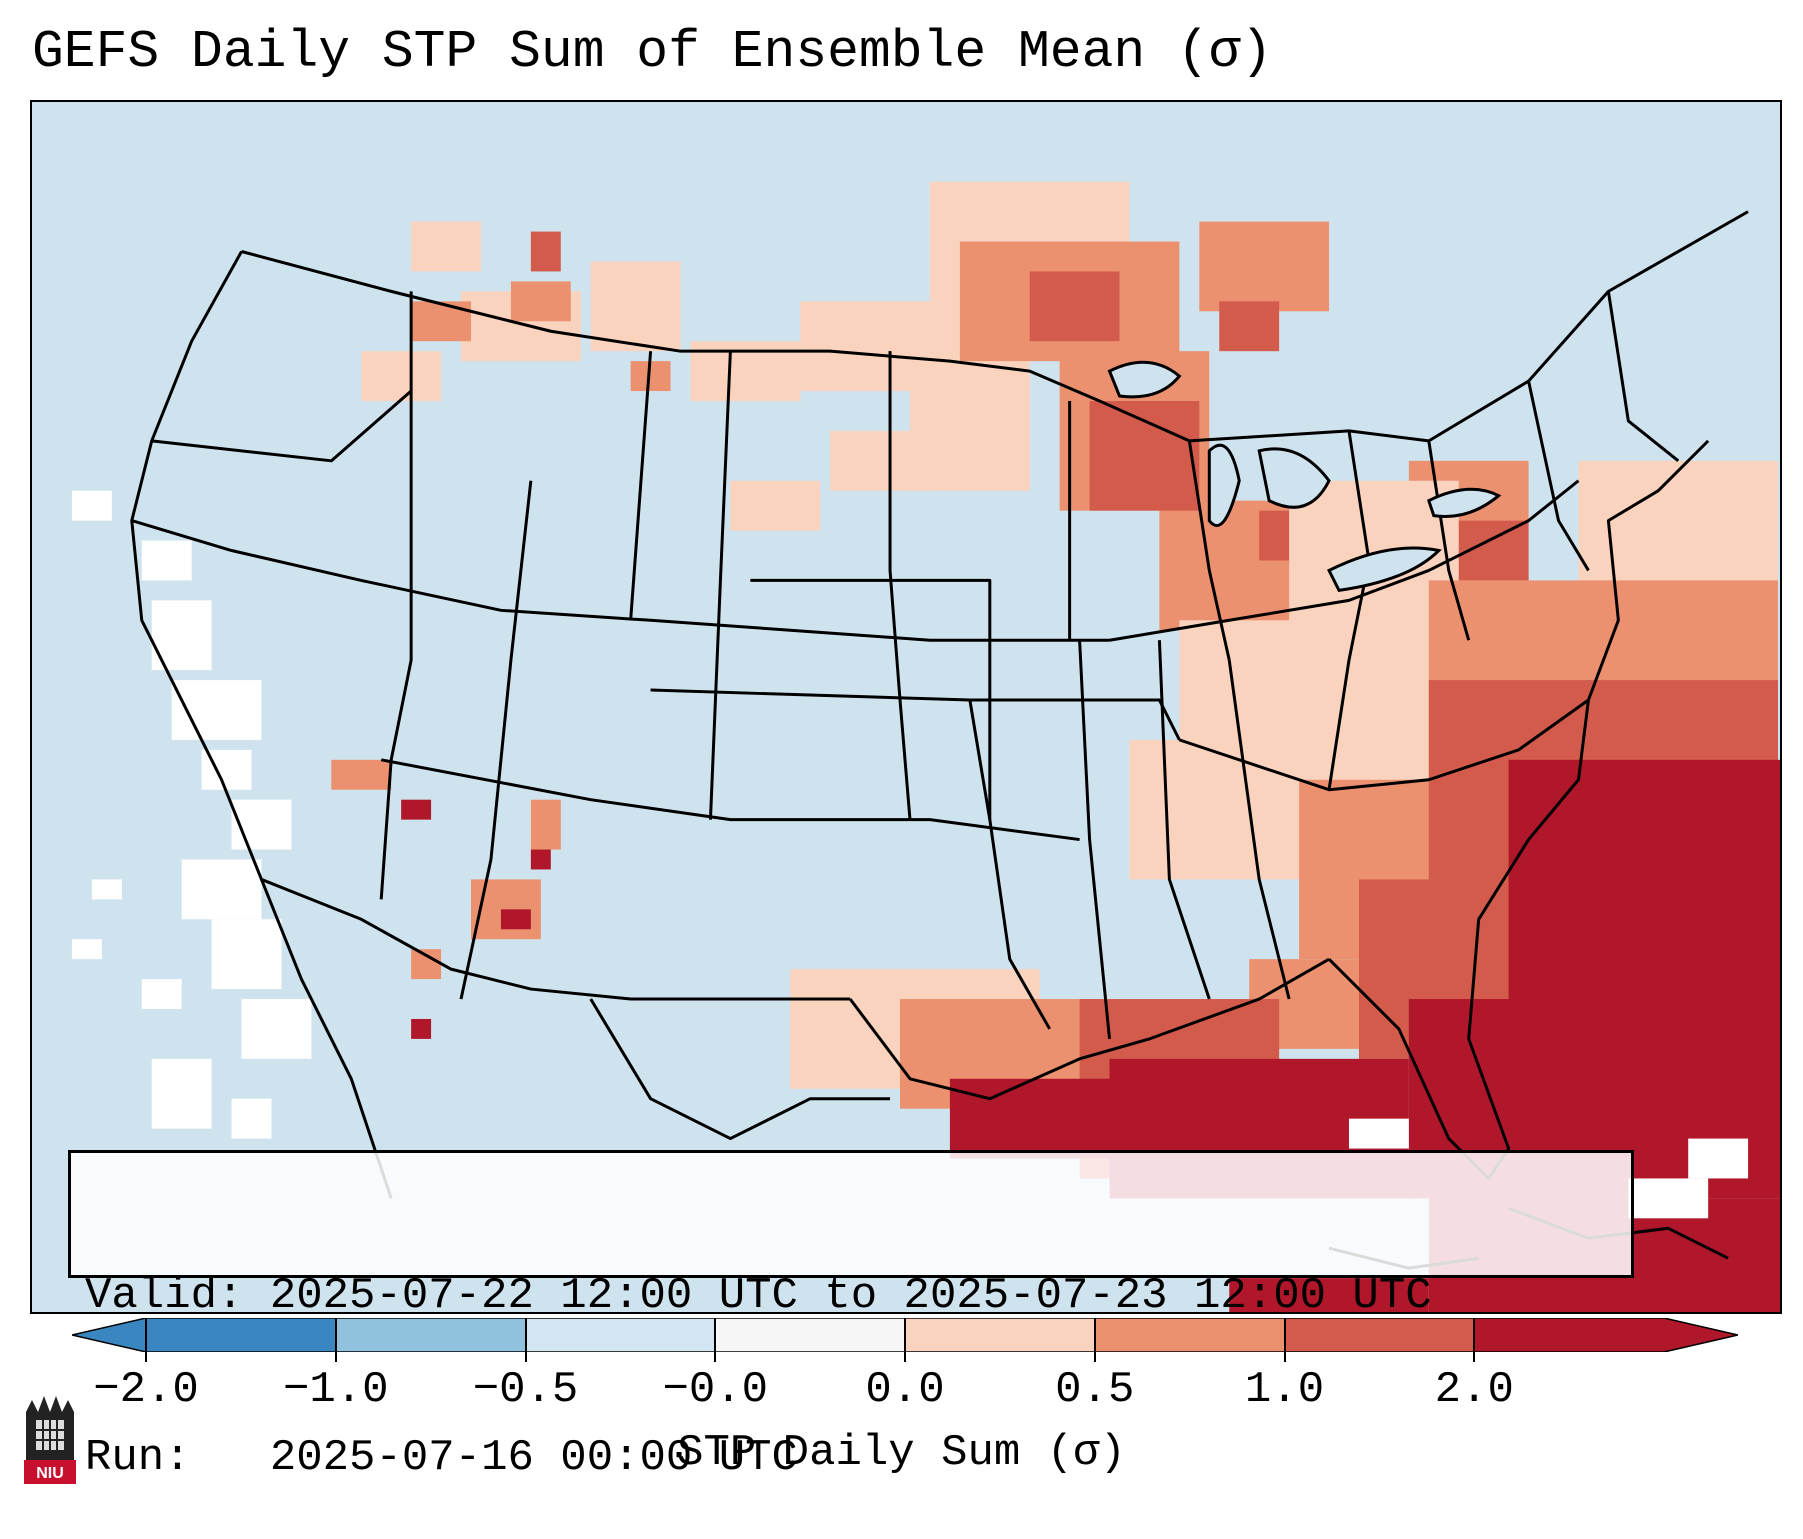 This screenshot has width=1803, height=1539. Describe the element at coordinates (901, 1453) in the screenshot. I see `colorbar-label: STP Daily Sum (σ)` at that location.